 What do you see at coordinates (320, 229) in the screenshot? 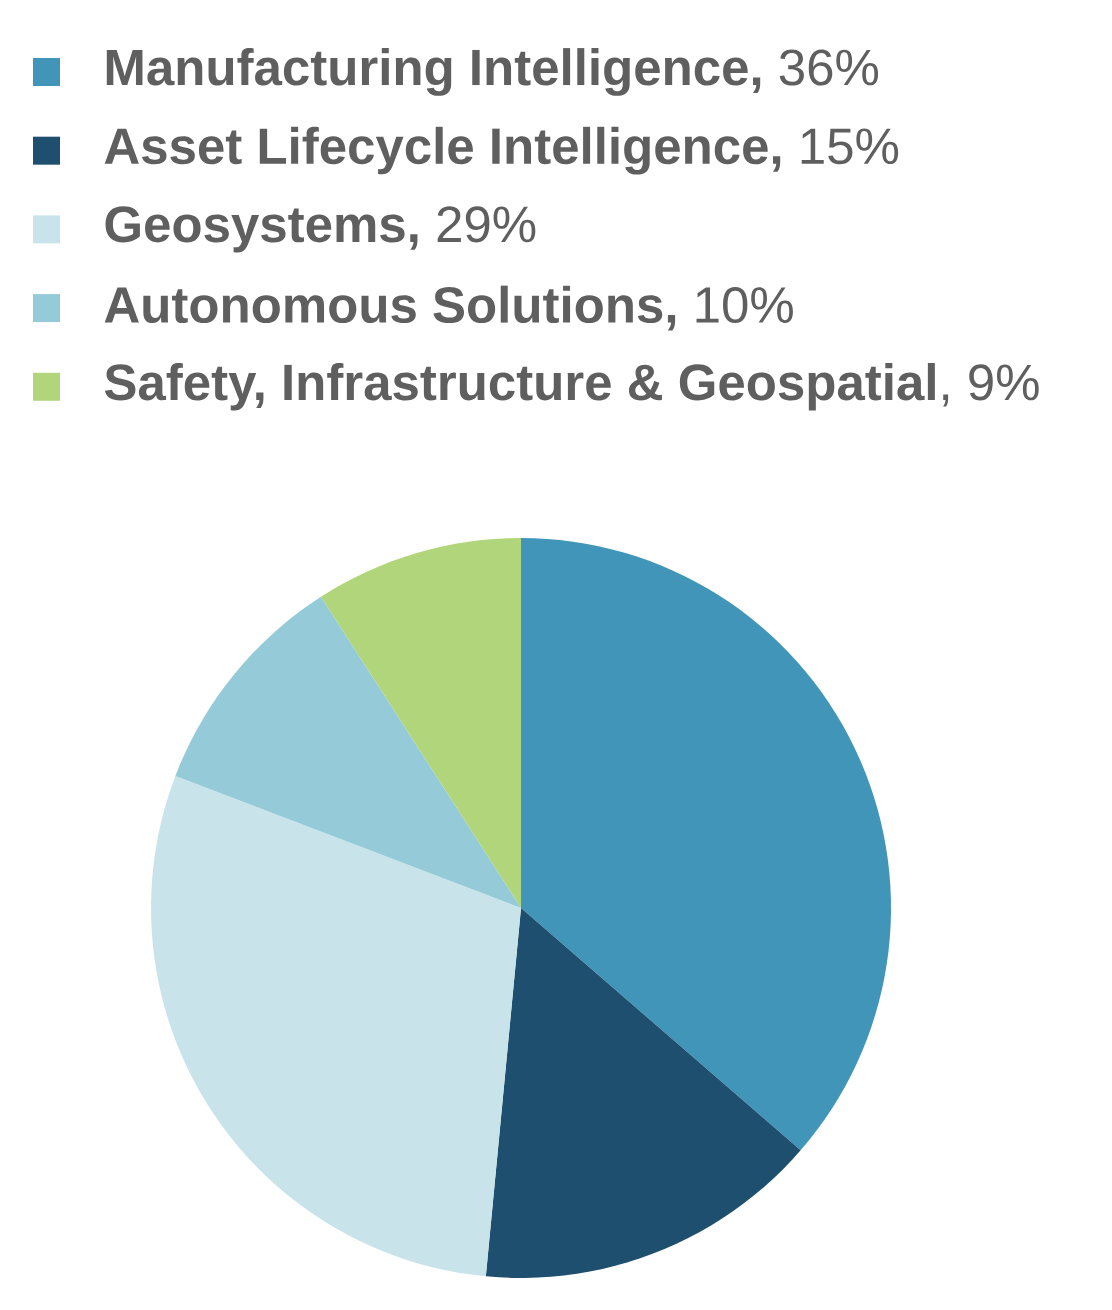
I see `legend-label: Geosystems, 29%` at bounding box center [320, 229].